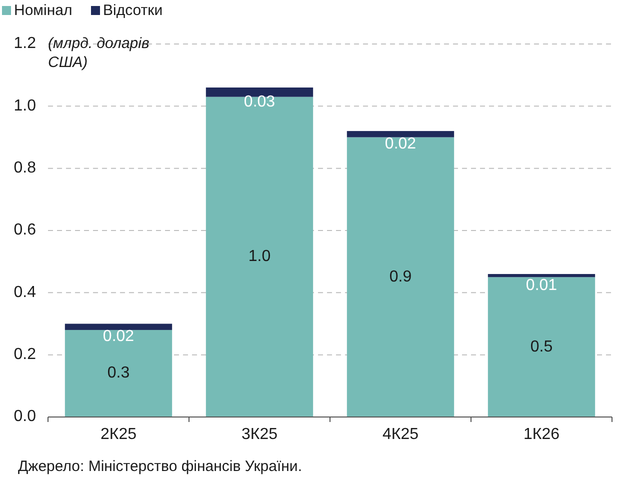 This screenshot has width=617, height=481. What do you see at coordinates (99, 53) in the screenshot?
I see `y-axis-title: (млрд. доларів США)` at bounding box center [99, 53].